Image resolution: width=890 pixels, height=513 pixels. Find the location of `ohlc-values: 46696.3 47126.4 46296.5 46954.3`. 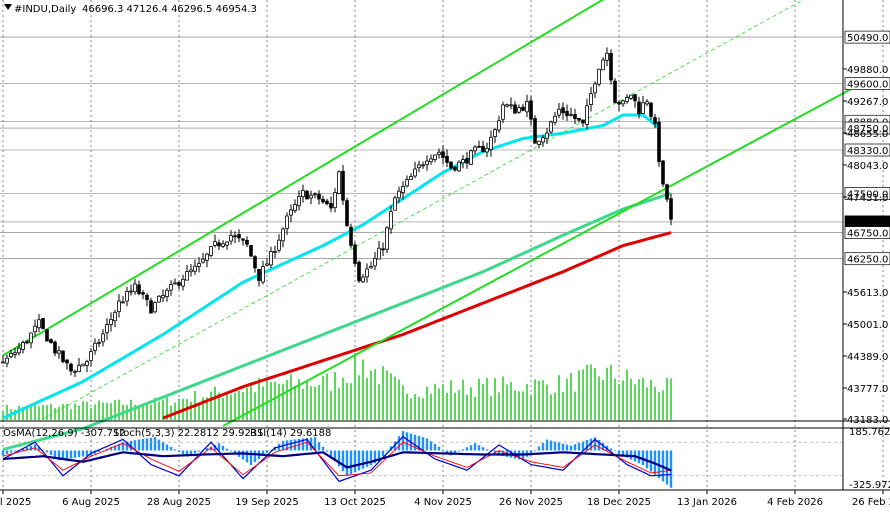

ohlc-values: 46696.3 47126.4 46296.5 46954.3 is located at coordinates (169, 9).